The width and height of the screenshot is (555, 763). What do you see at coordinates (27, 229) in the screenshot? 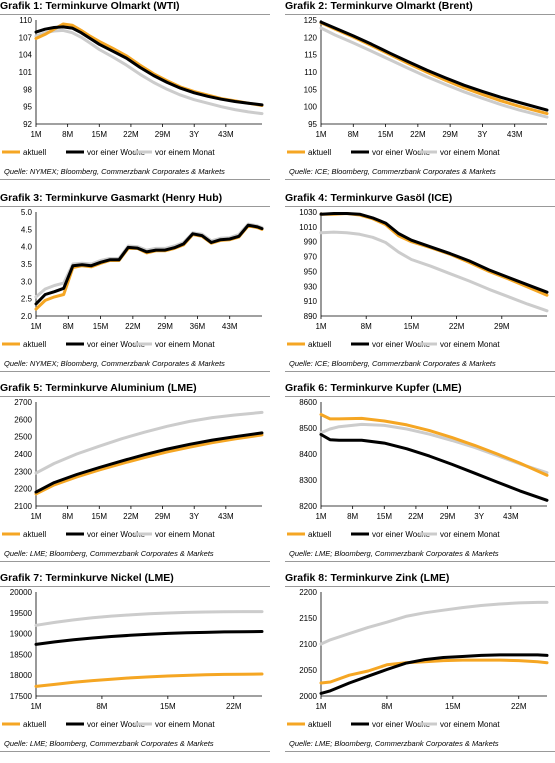
I see `y-tick-label: 4.5` at bounding box center [27, 229].